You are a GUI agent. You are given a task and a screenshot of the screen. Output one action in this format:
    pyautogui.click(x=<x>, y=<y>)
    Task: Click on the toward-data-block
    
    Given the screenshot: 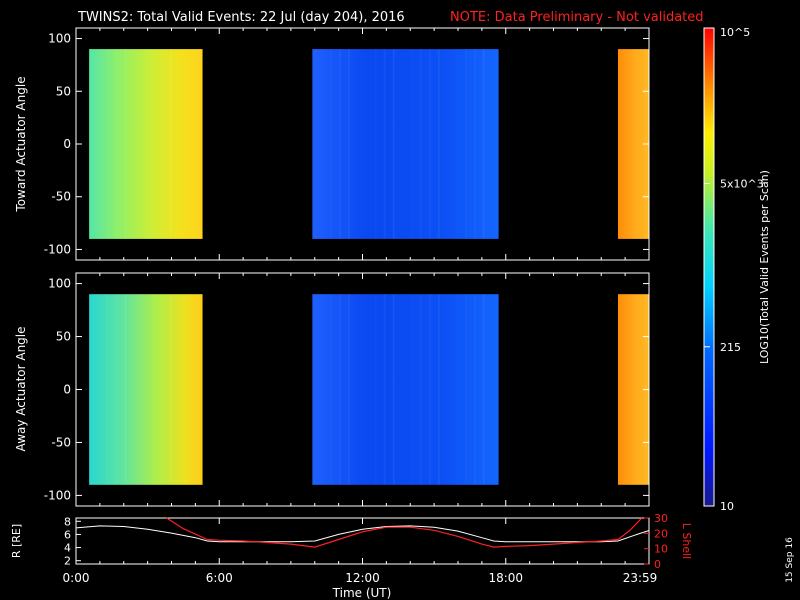 What is the action you would take?
    pyautogui.click(x=405, y=144)
    